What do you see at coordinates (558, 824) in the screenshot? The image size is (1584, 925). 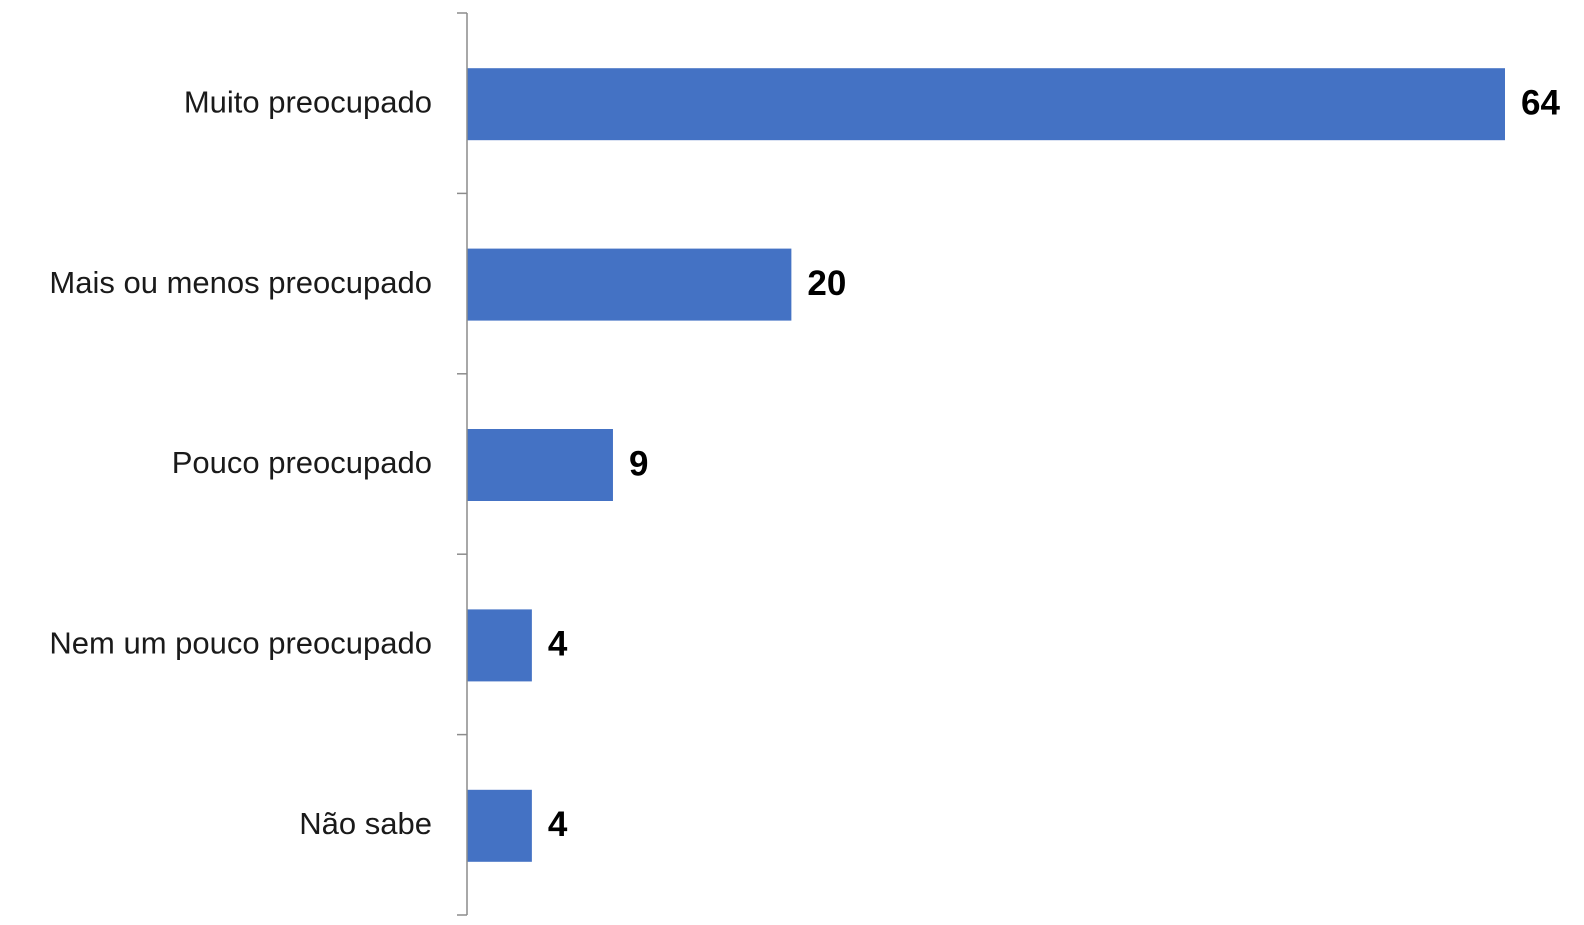 I see `value-label-4: 4` at bounding box center [558, 824].